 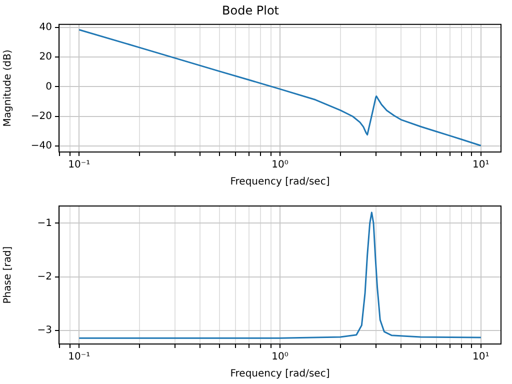 What do you see at coordinates (45, 57) in the screenshot?
I see `y-tick-label: 20` at bounding box center [45, 57].